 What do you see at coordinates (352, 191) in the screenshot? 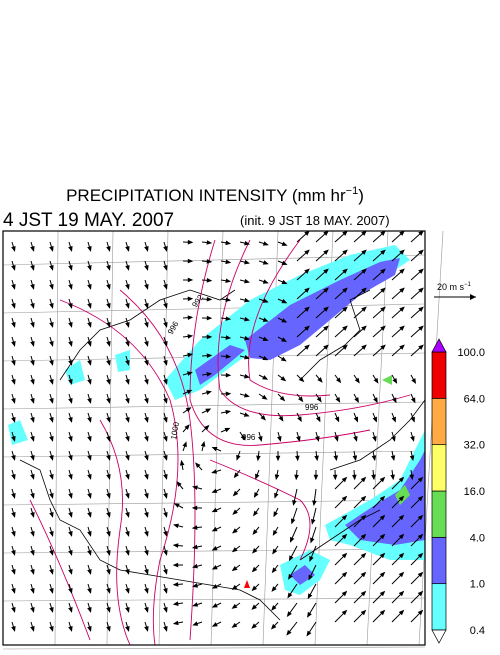
I see `title-exponent: −1` at bounding box center [352, 191].